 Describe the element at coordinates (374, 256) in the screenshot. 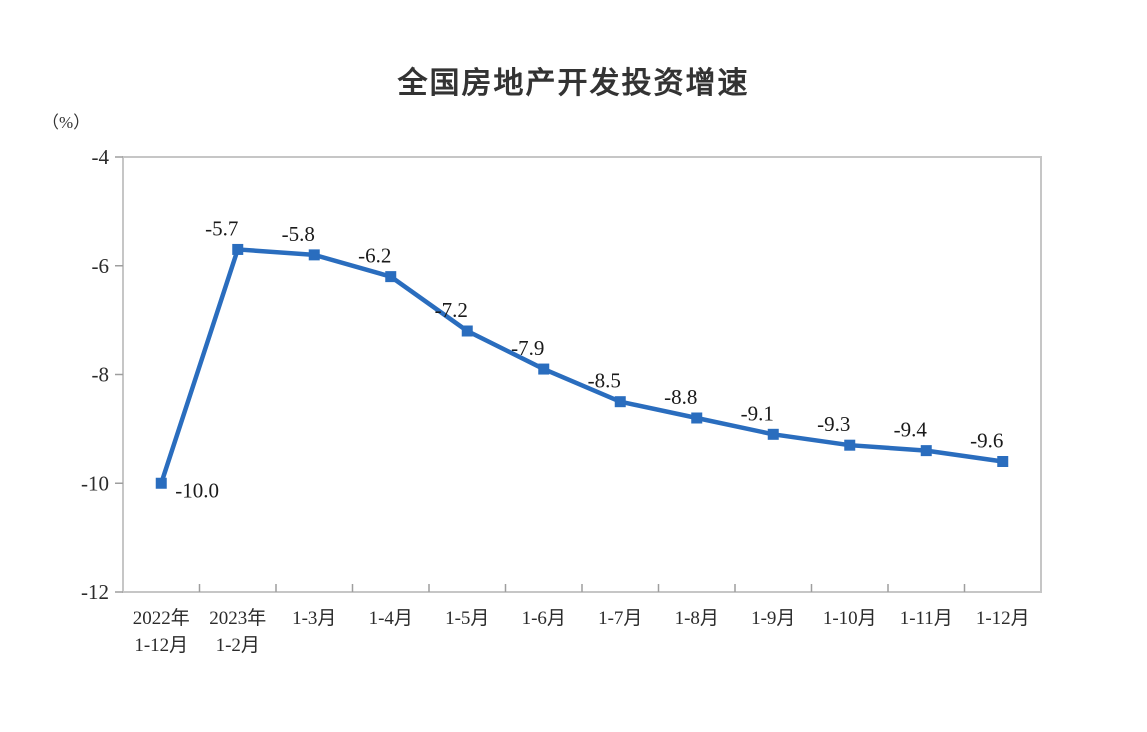

I see `data-point-label: -6.2` at that location.